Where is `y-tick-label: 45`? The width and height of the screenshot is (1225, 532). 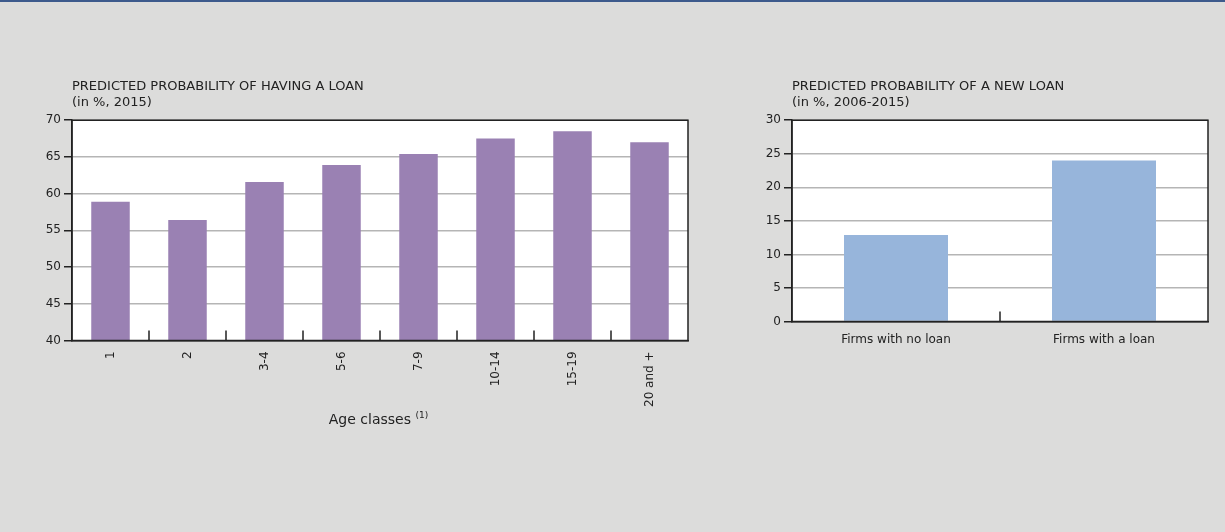 y-tick-label: 45 is located at coordinates (53, 302).